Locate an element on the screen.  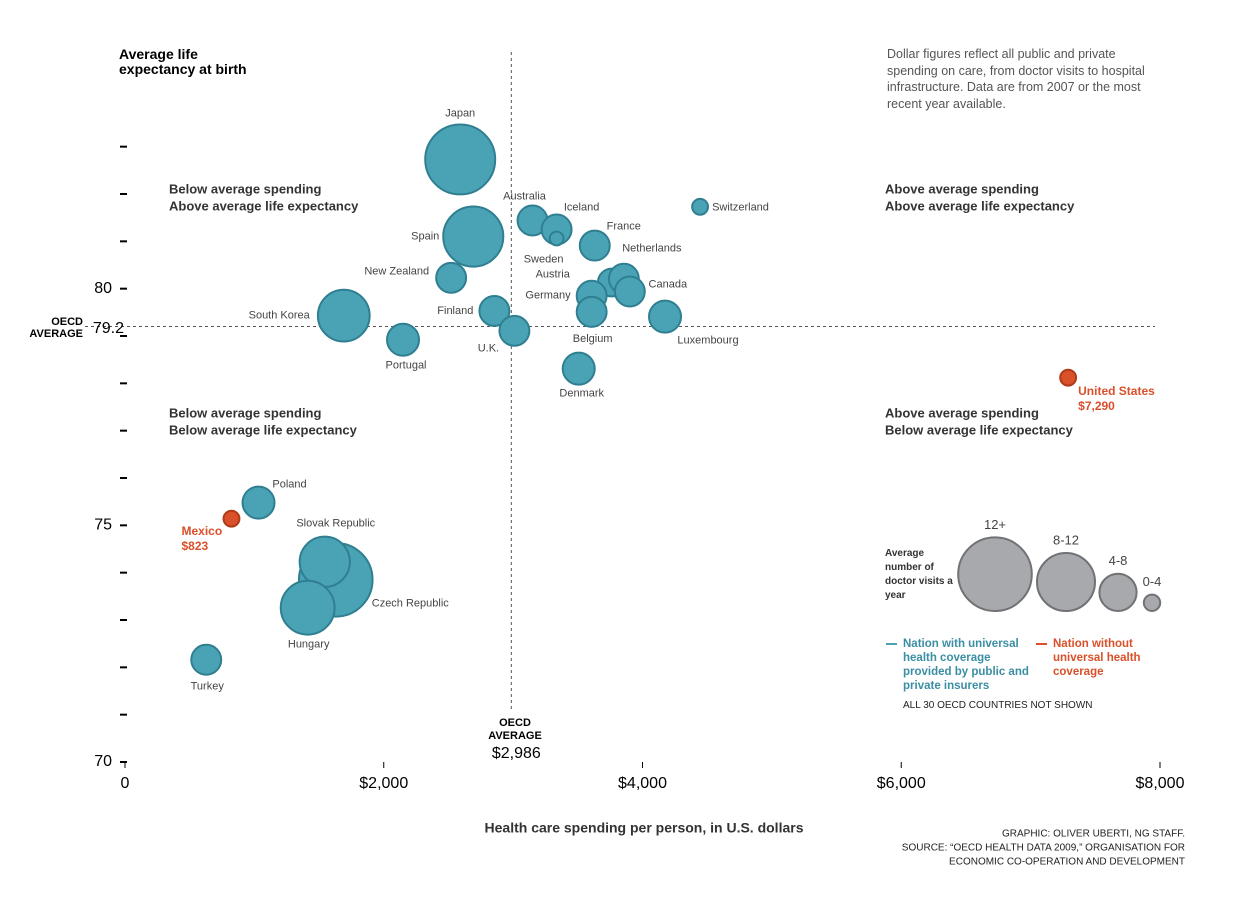
y-tick-label: 70 is located at coordinates (103, 761).